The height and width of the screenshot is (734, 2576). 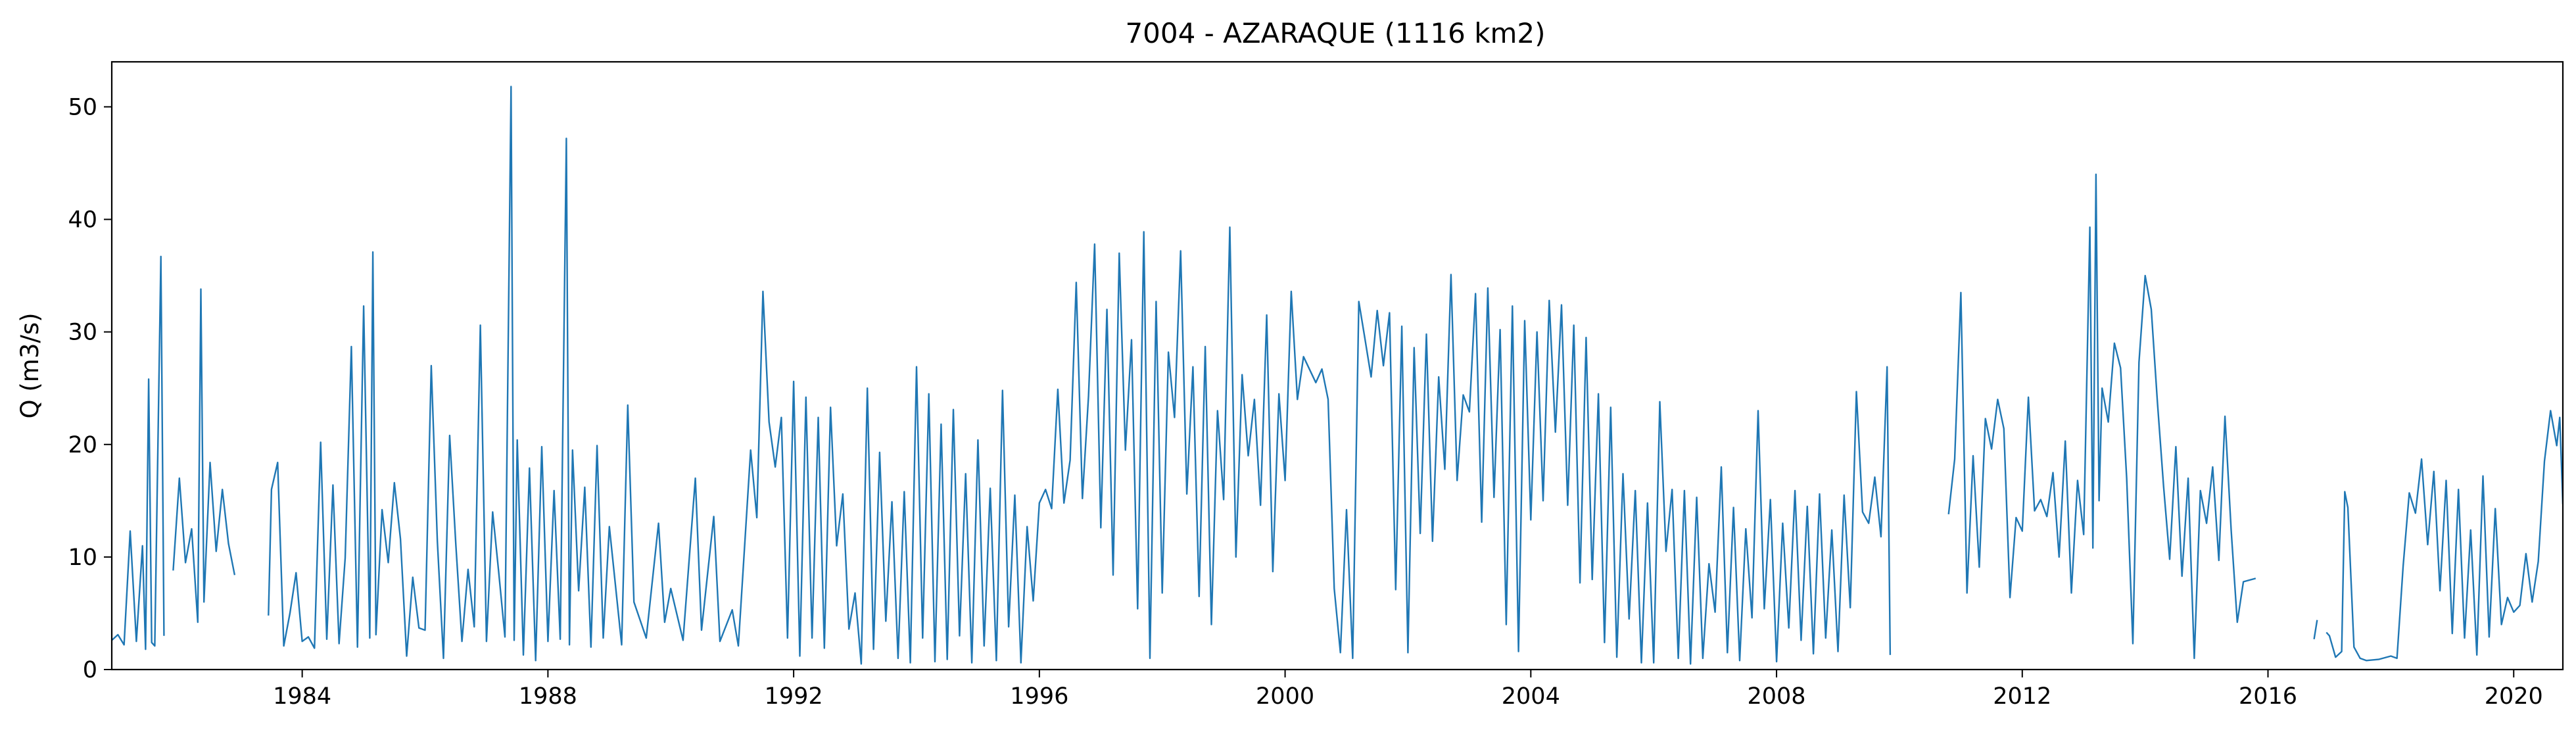 I want to click on y-tick-label: 40, so click(x=83, y=220).